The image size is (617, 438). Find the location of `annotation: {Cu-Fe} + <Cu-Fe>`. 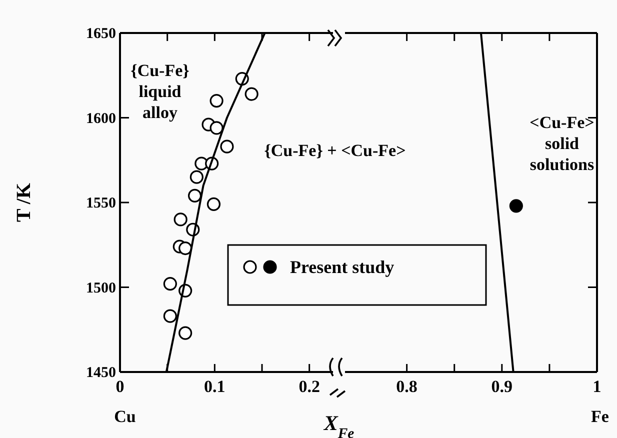

annotation: {Cu-Fe} + <Cu-Fe> is located at coordinates (335, 150).